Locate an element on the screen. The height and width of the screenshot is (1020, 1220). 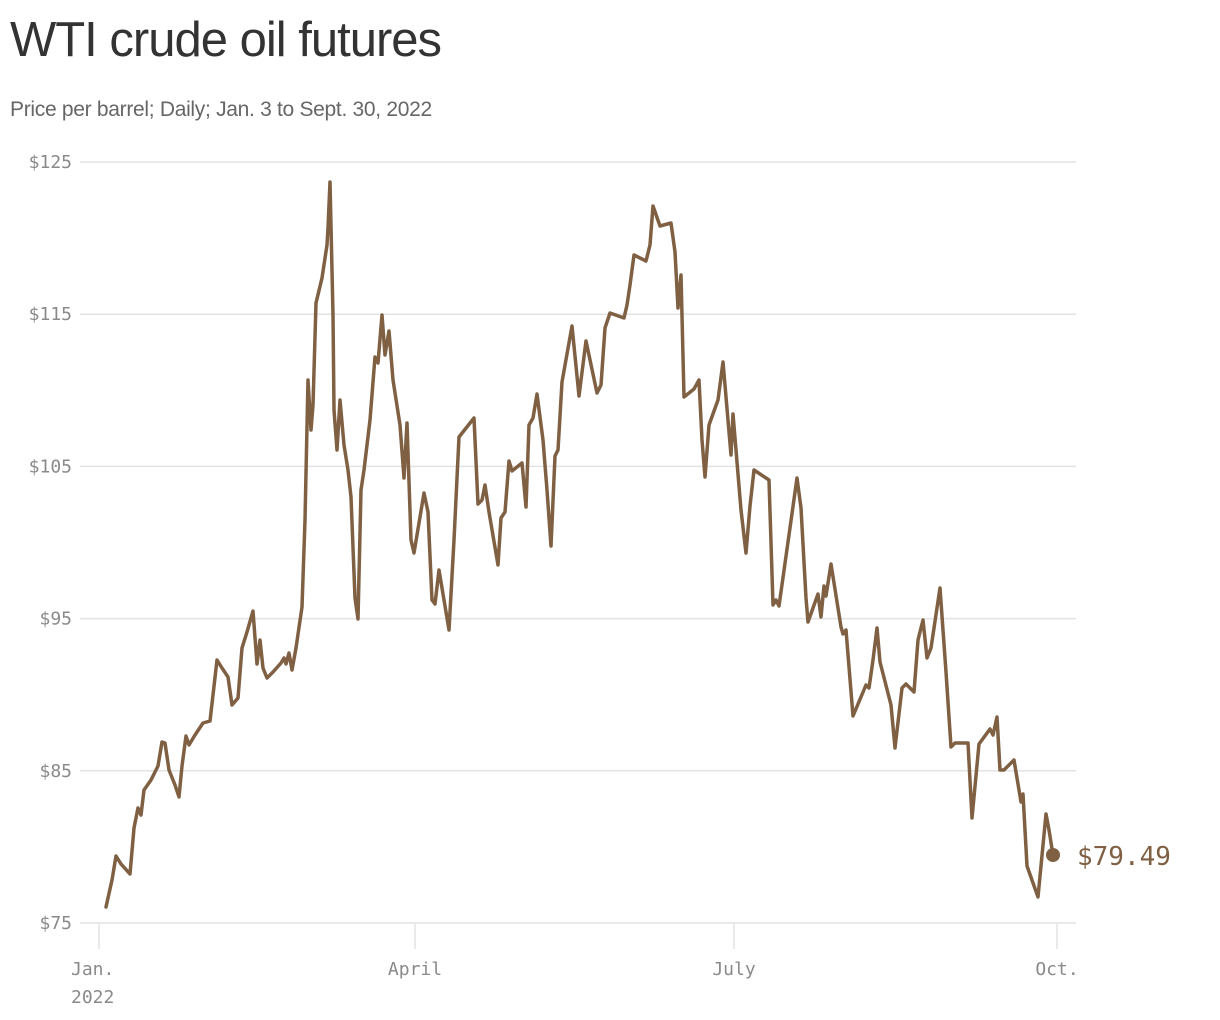
y-tick-label: $75 is located at coordinates (55, 923).